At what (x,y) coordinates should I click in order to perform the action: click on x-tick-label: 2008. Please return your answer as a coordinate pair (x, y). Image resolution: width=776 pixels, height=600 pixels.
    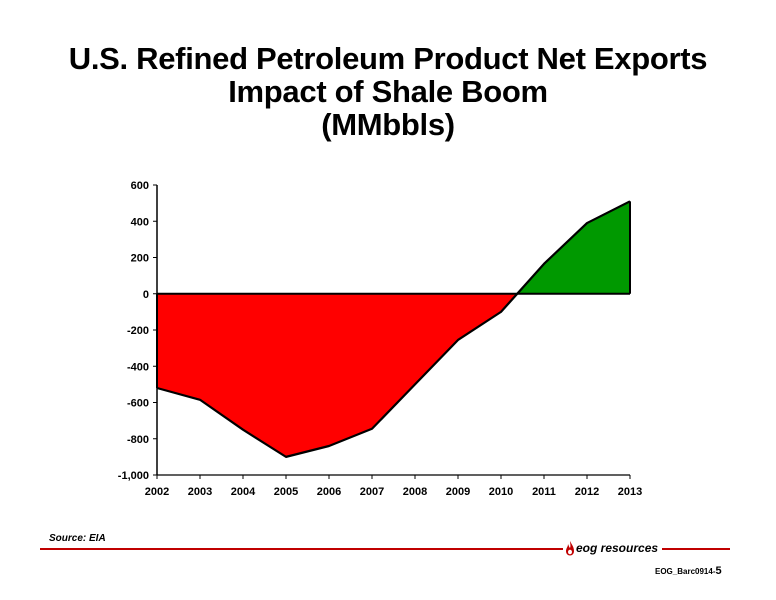
    Looking at the image, I should click on (415, 492).